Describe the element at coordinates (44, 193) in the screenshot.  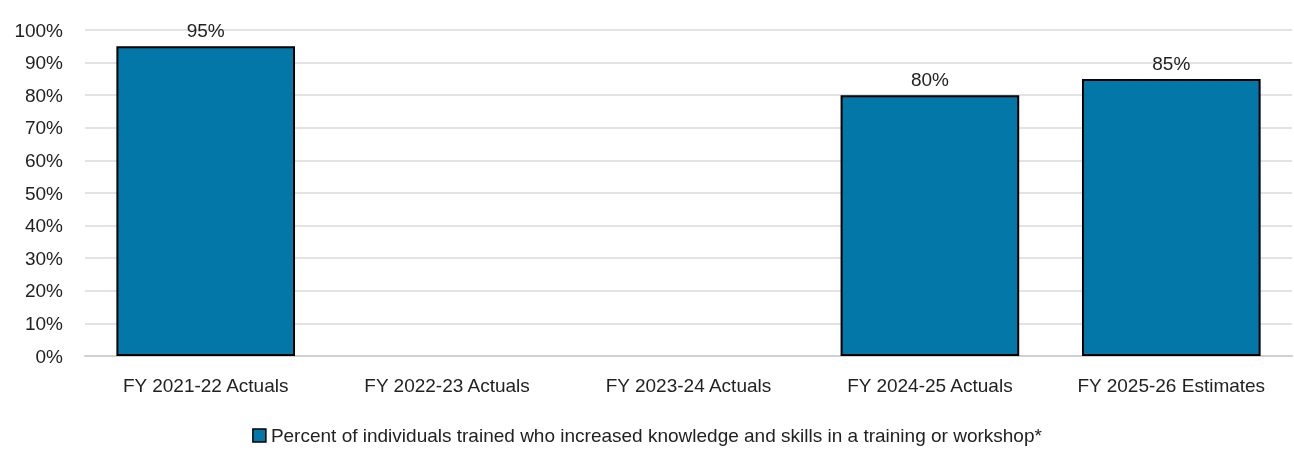
I see `y-tick-label: 50%` at that location.